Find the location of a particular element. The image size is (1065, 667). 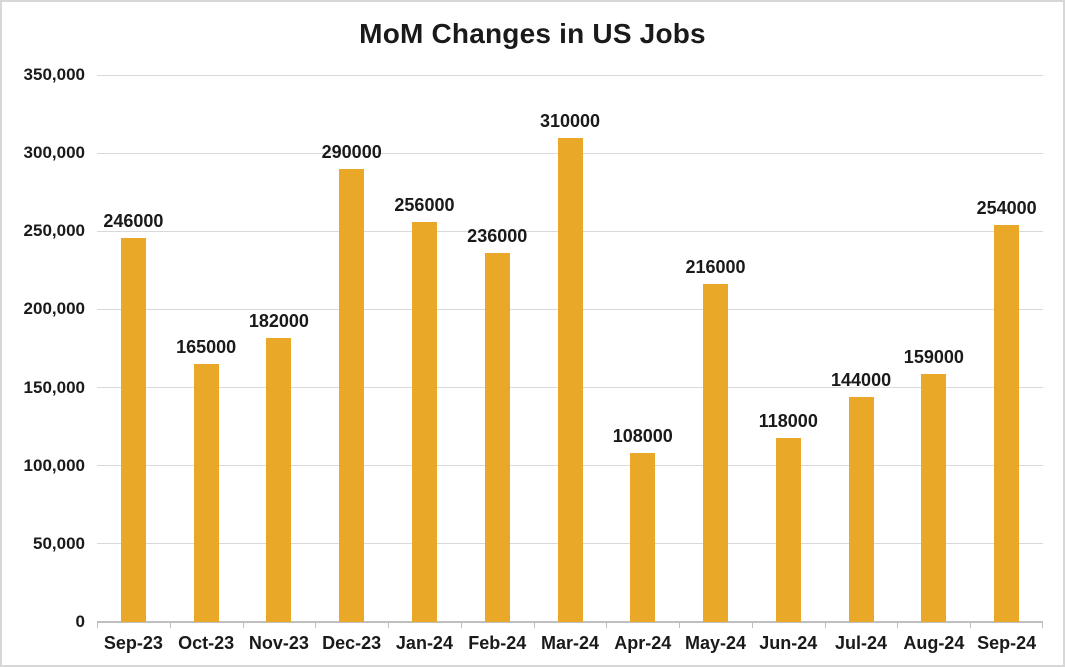

x-axis-line is located at coordinates (570, 622).